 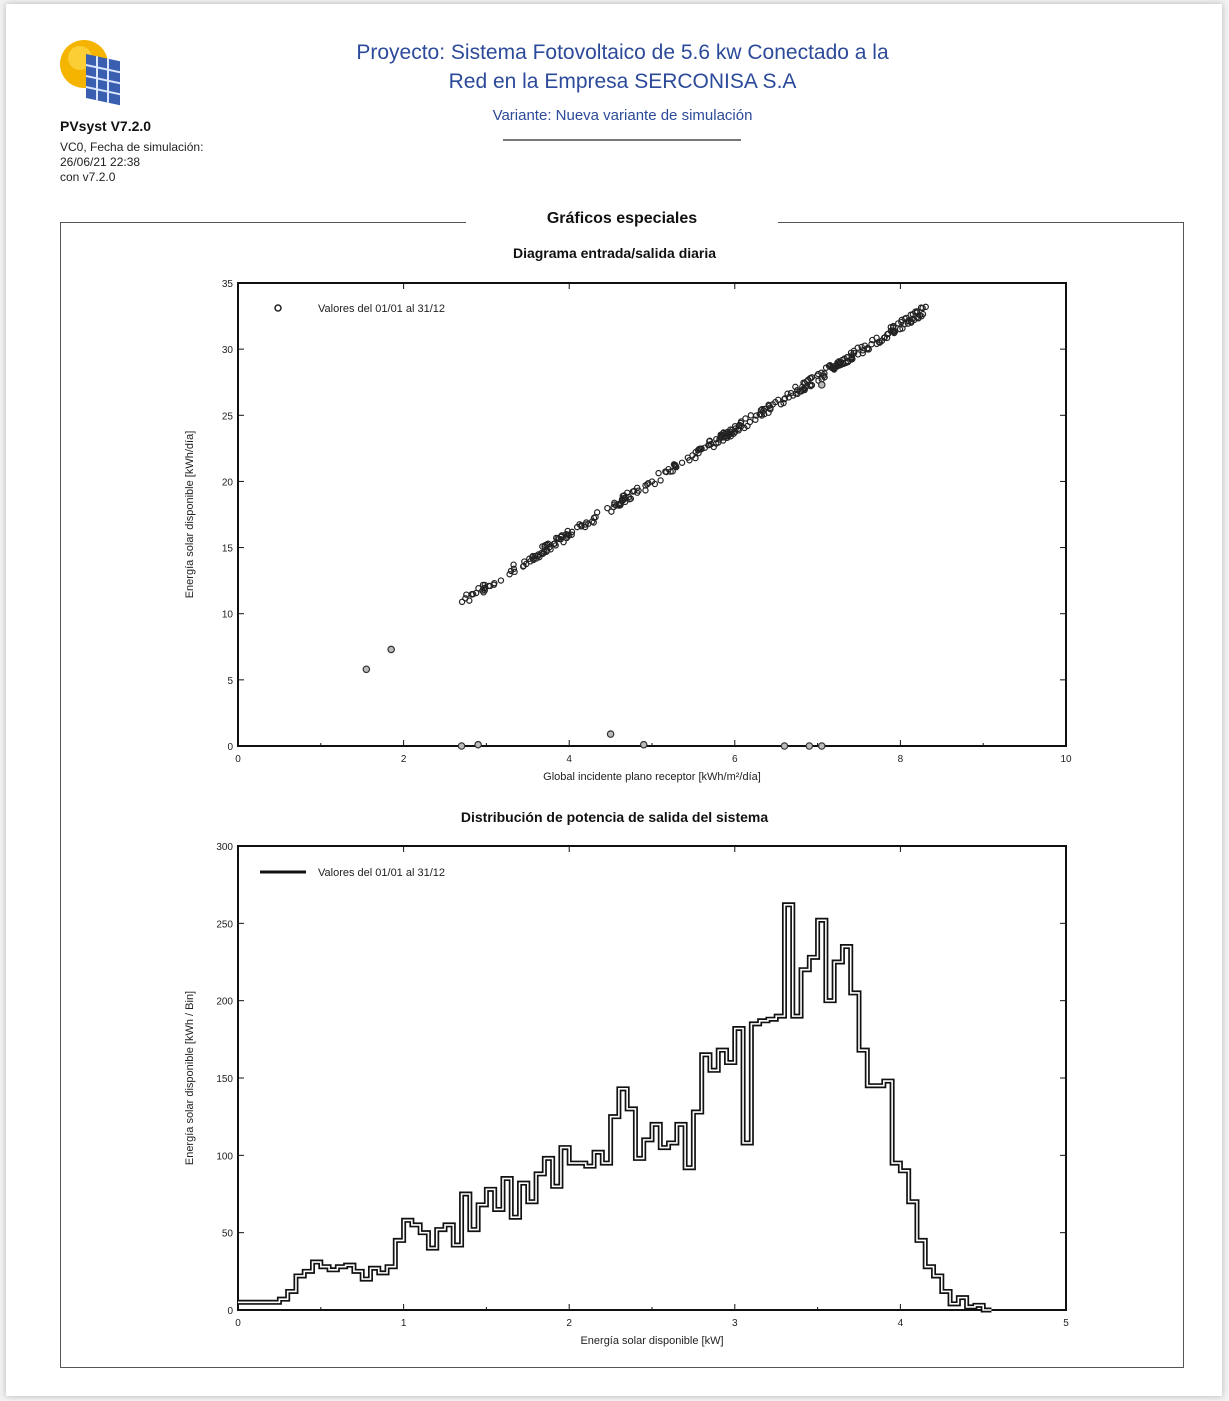 I want to click on app-name: PVsyst V7.2.0, so click(x=106, y=126).